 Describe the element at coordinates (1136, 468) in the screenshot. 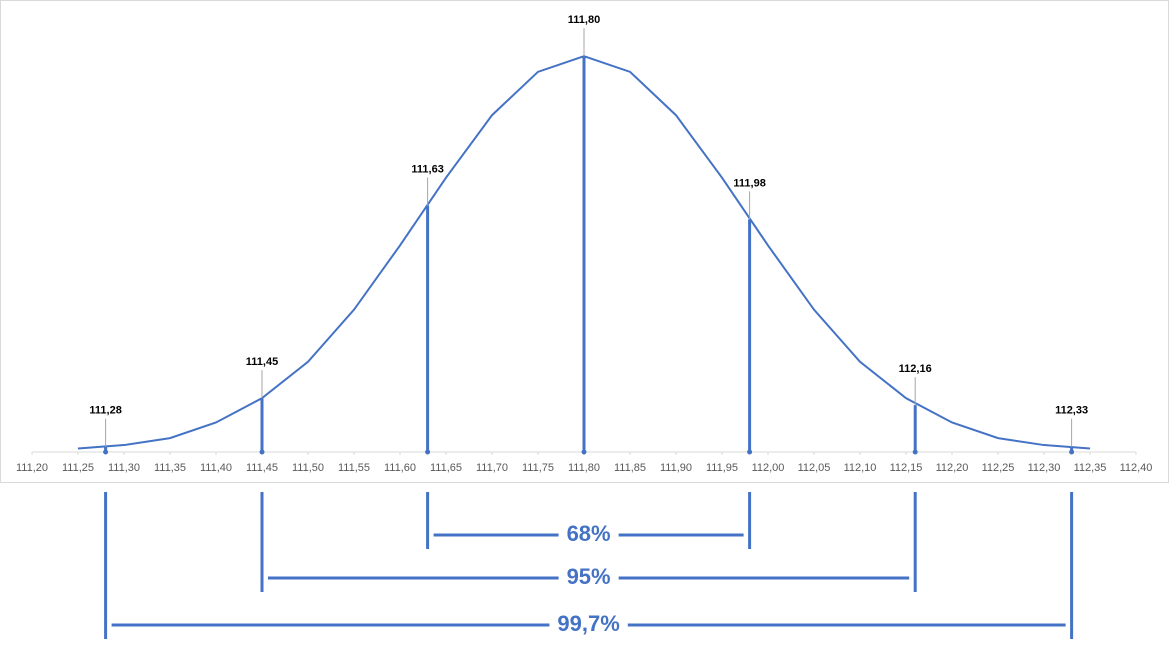

I see `x-tick-label: 112,40` at that location.